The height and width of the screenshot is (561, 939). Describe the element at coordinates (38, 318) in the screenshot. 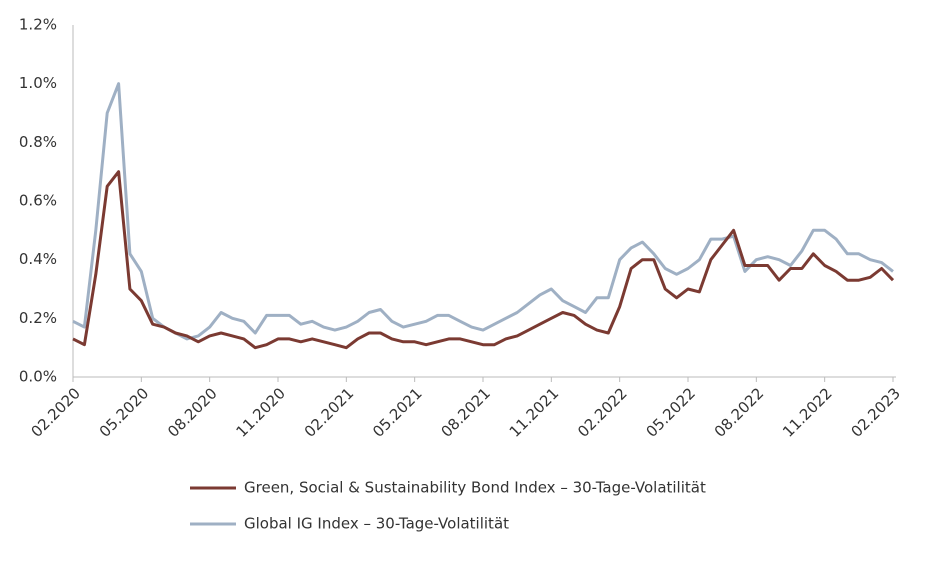

I see `y-tick-label: 0.2%` at that location.